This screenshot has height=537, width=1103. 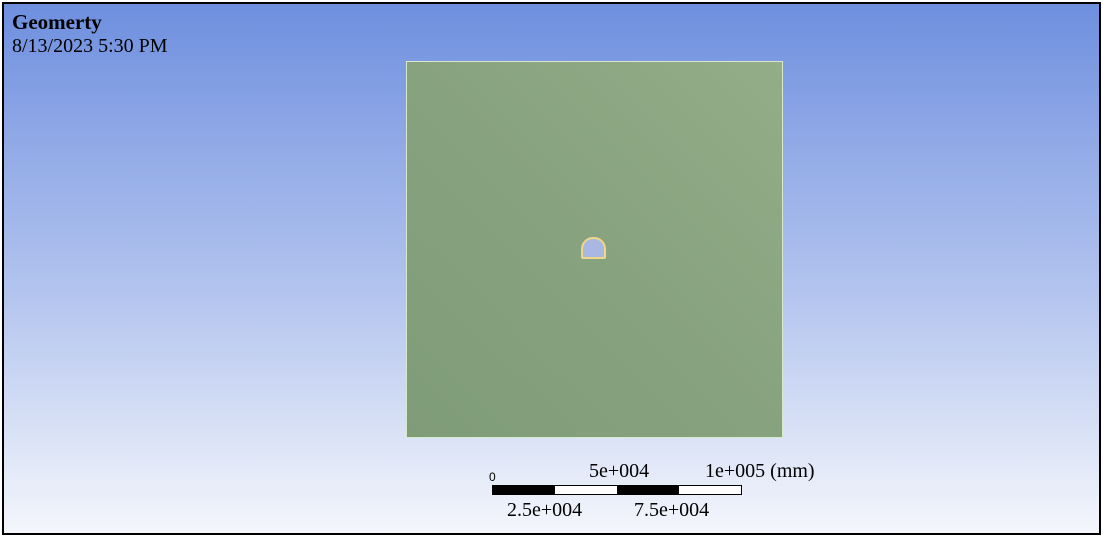 I want to click on timestamp: 8/13/2023 5:30 PM, so click(x=90, y=46).